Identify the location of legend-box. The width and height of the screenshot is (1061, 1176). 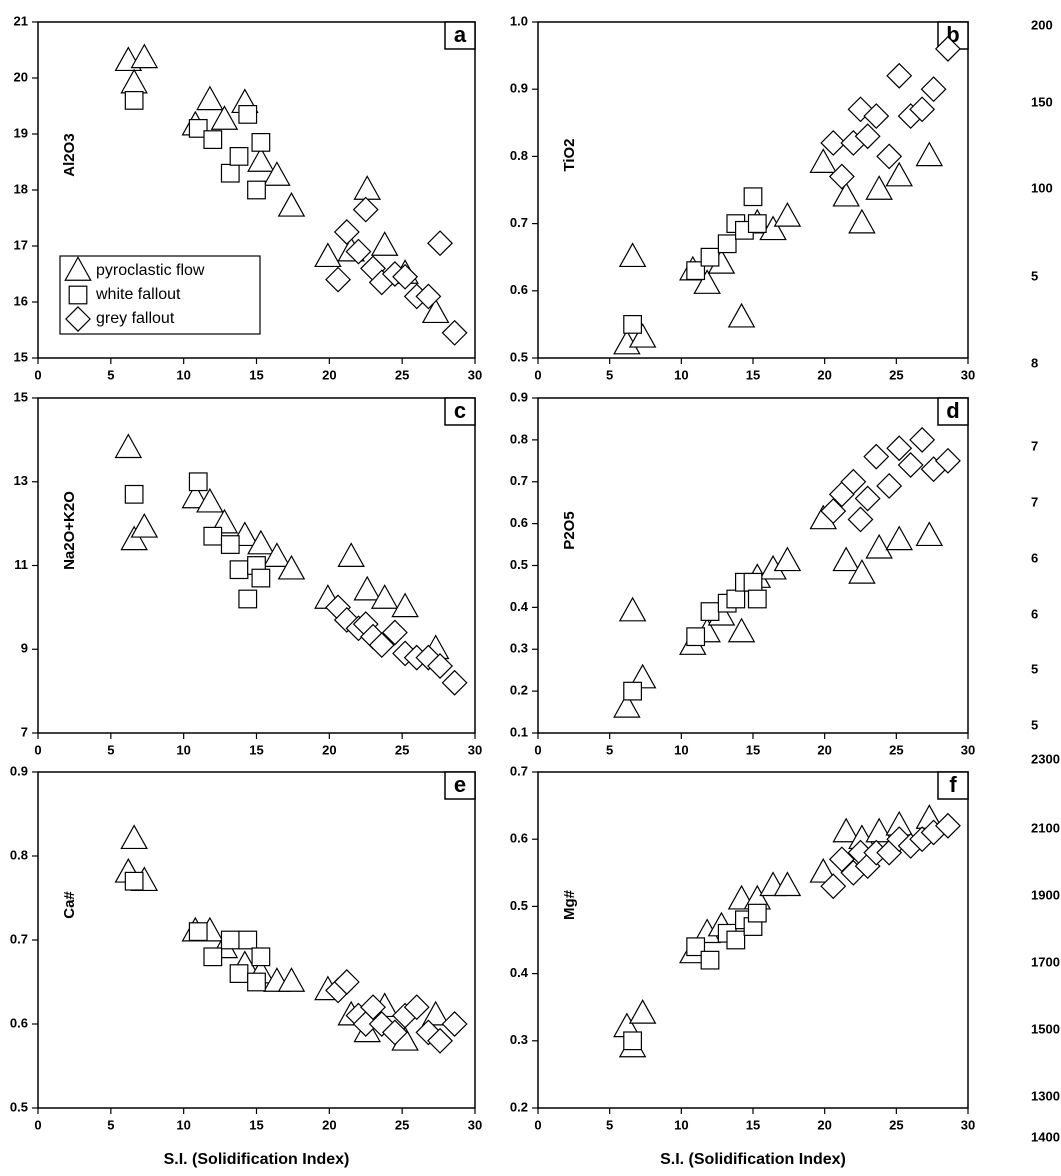
(160, 295).